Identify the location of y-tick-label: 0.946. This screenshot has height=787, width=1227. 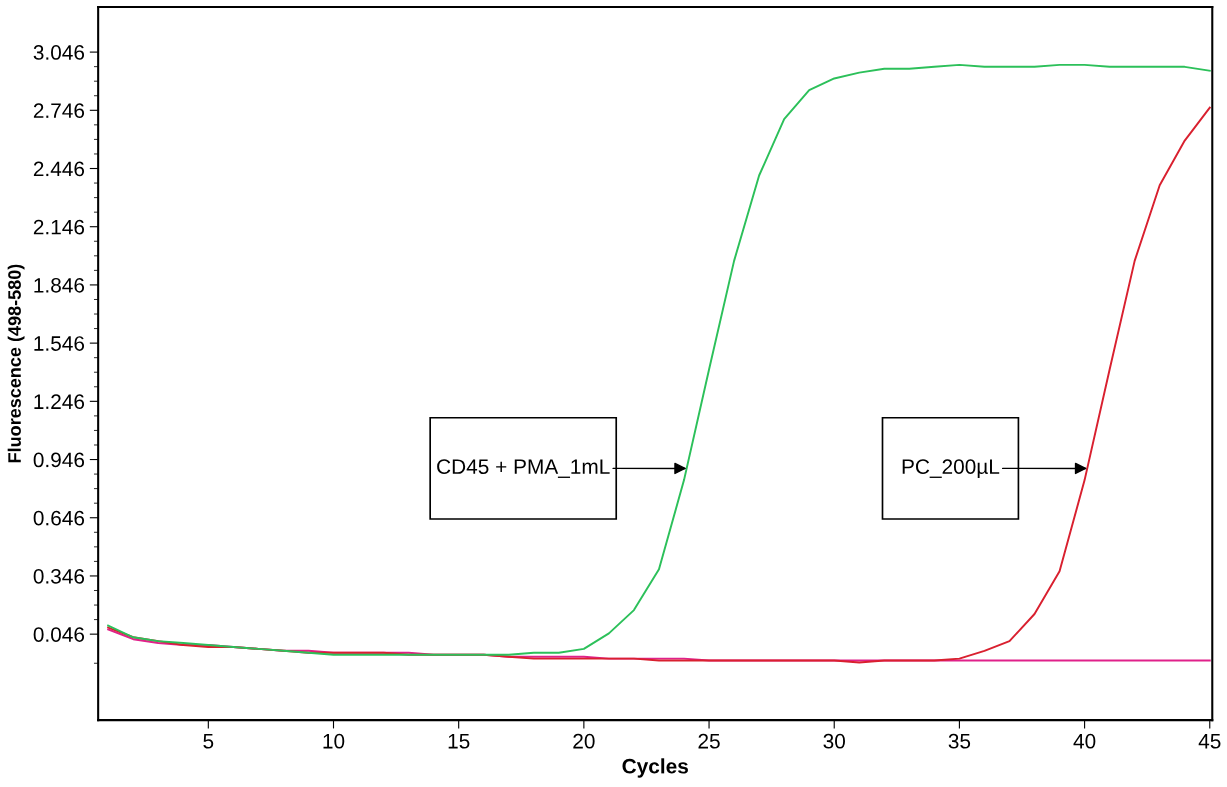
(59, 460).